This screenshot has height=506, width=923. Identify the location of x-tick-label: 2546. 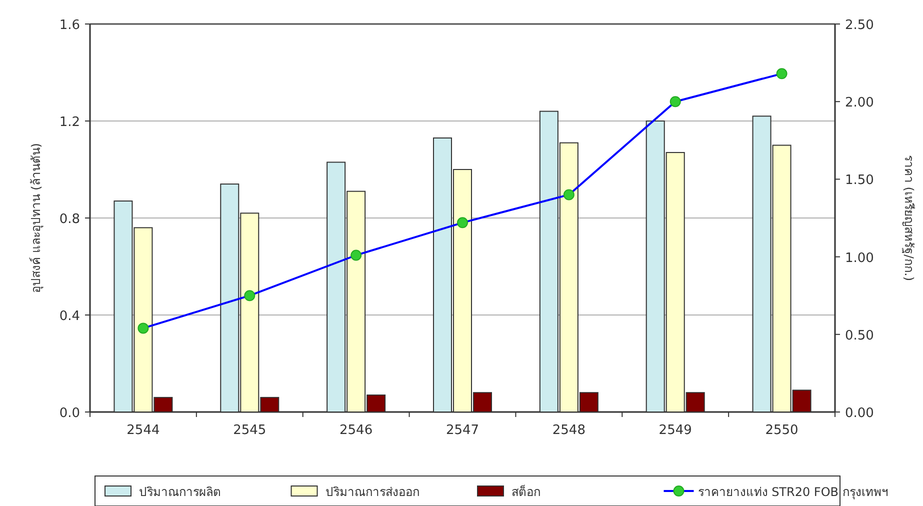
(356, 430).